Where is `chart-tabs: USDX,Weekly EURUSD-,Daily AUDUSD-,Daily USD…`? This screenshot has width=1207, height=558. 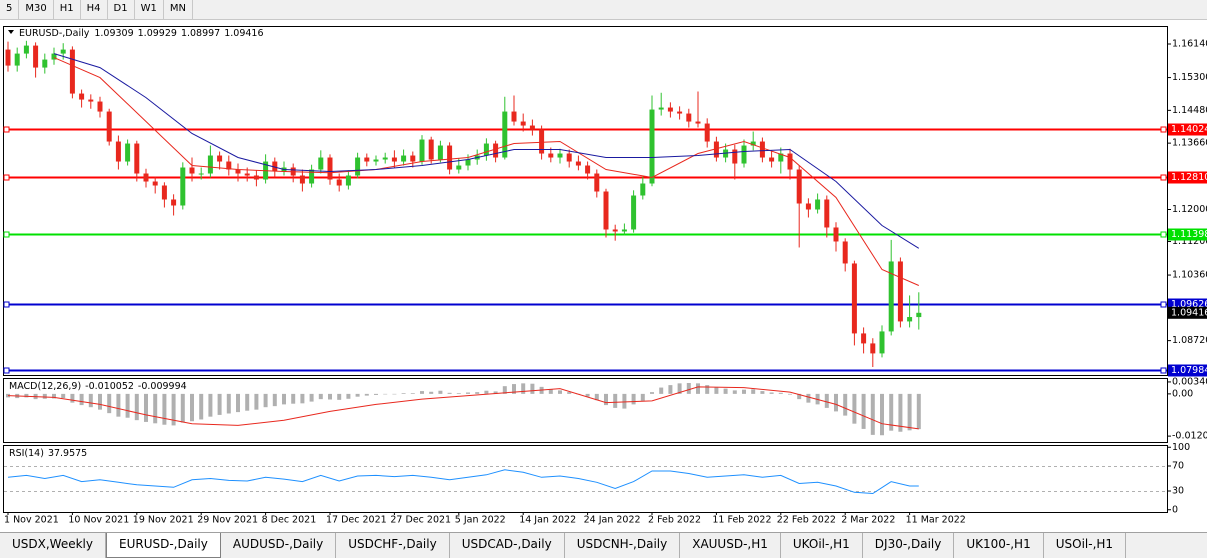 chart-tabs: USDX,Weekly EURUSD-,Daily AUDUSD-,Daily USD… is located at coordinates (603, 545).